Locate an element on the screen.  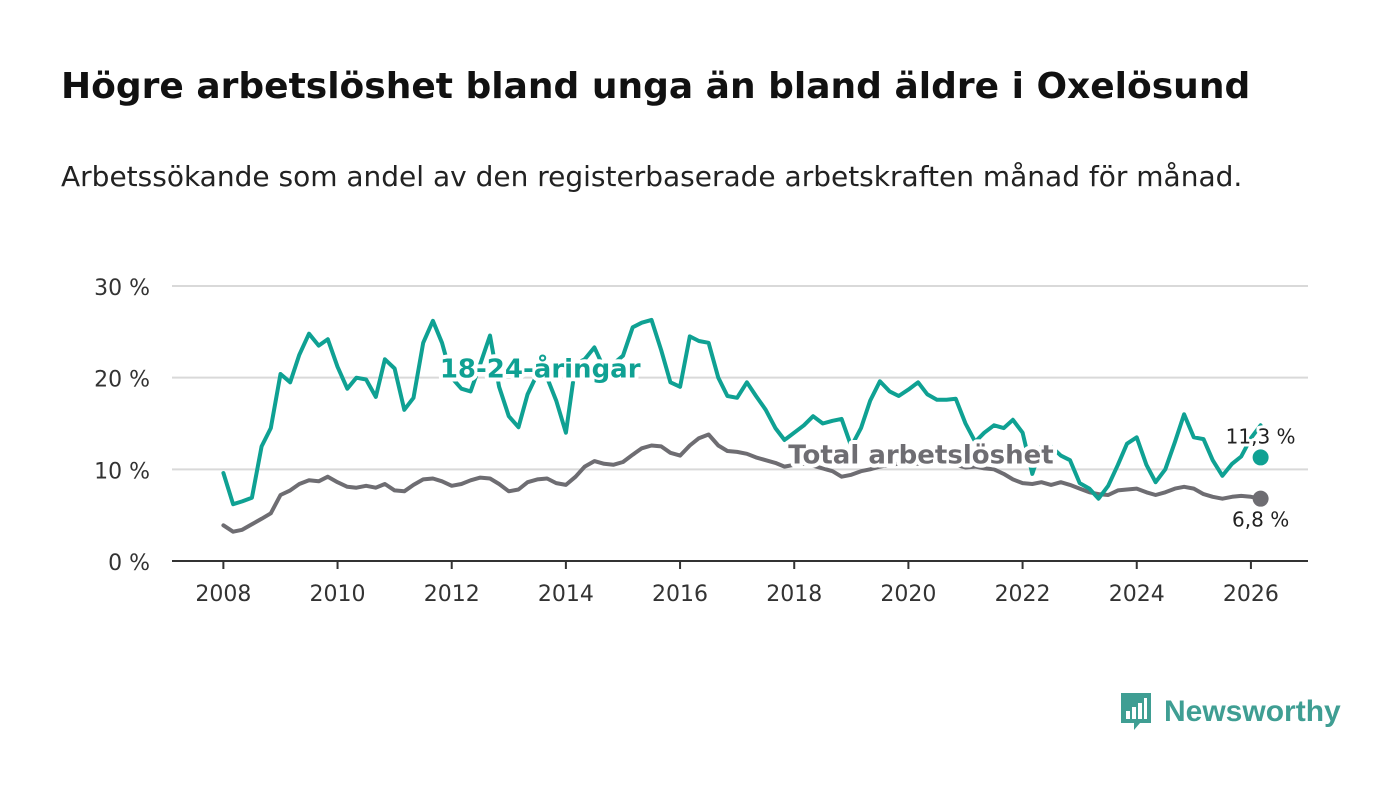
x-tick-label: 2010 is located at coordinates (338, 594).